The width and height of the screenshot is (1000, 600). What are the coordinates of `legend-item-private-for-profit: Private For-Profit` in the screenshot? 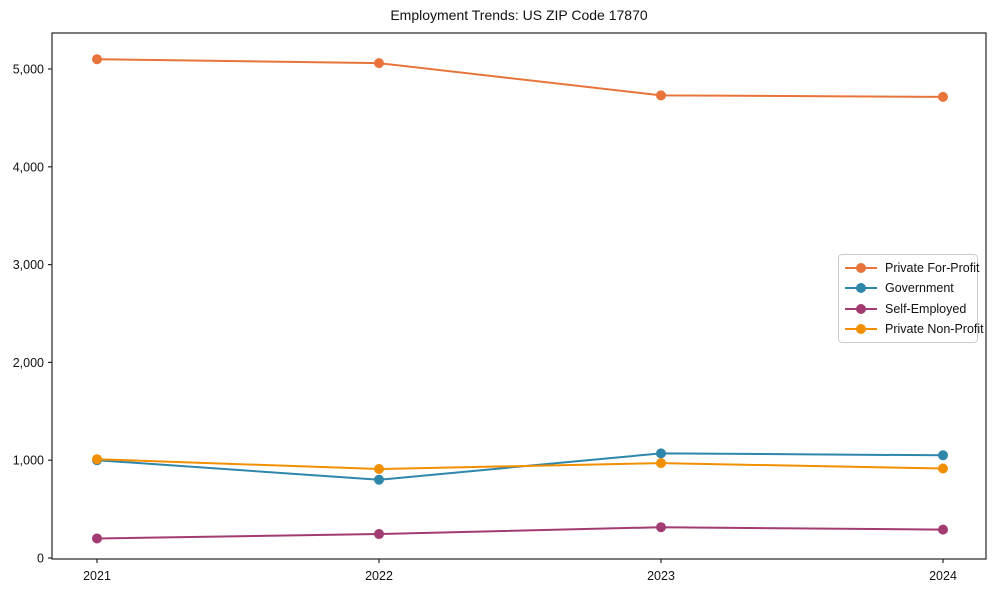 It's located at (912, 268).